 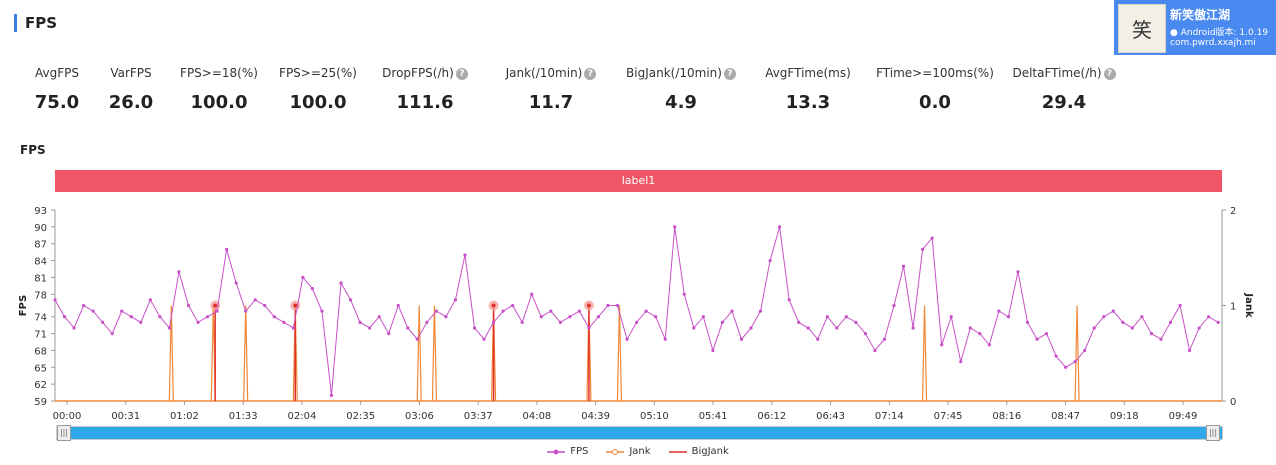 What do you see at coordinates (318, 73) in the screenshot?
I see `stat-label: FPS>=25(%)` at bounding box center [318, 73].